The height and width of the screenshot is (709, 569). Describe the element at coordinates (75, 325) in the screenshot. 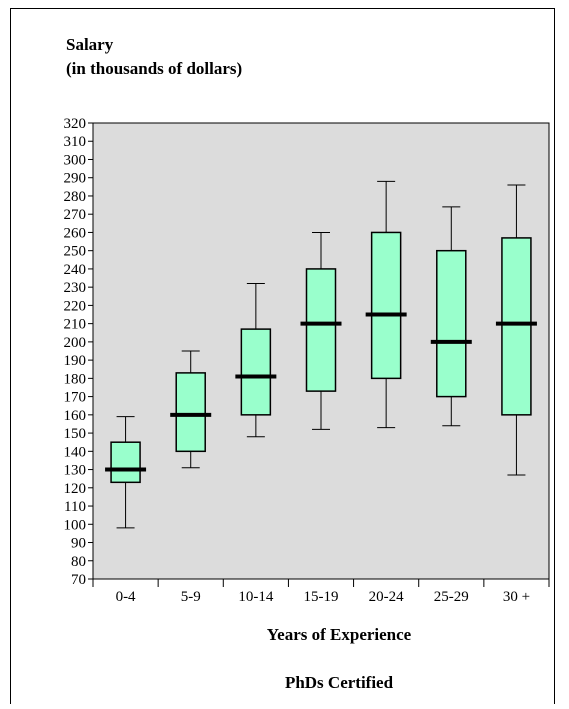

I see `y-tick-label: 210` at that location.